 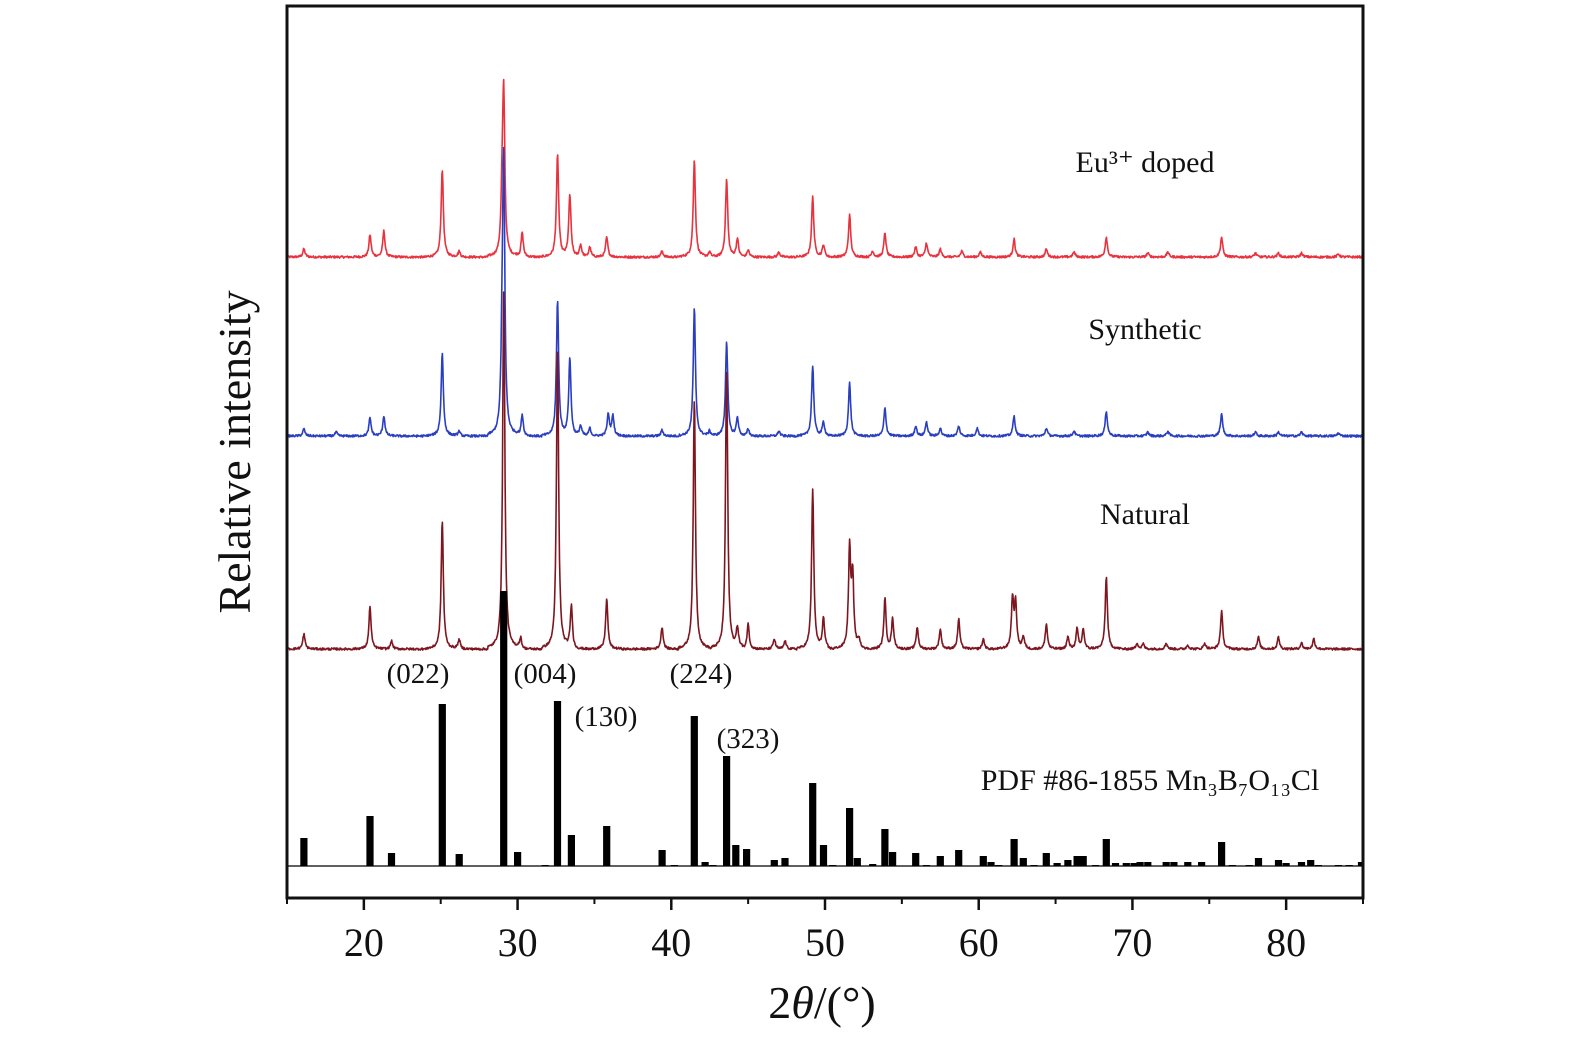 What do you see at coordinates (234, 451) in the screenshot?
I see `y-axis-title: Relative intensity` at bounding box center [234, 451].